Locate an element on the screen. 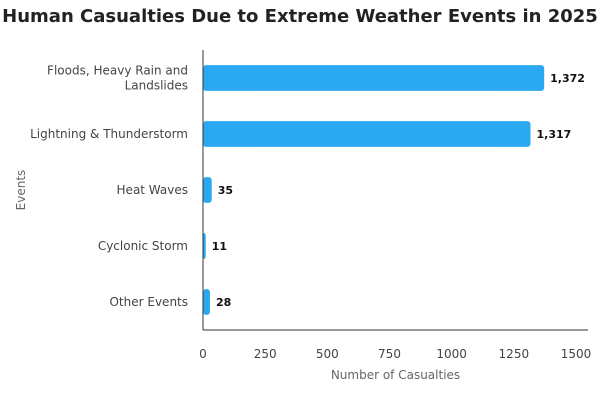 This screenshot has width=600, height=400. bar-value-label: 1,372 is located at coordinates (567, 78).